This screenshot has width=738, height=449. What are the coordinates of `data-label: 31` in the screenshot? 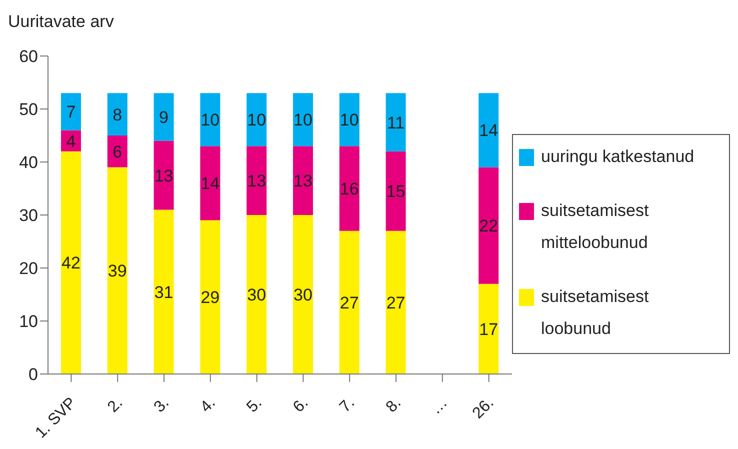 It's located at (164, 292).